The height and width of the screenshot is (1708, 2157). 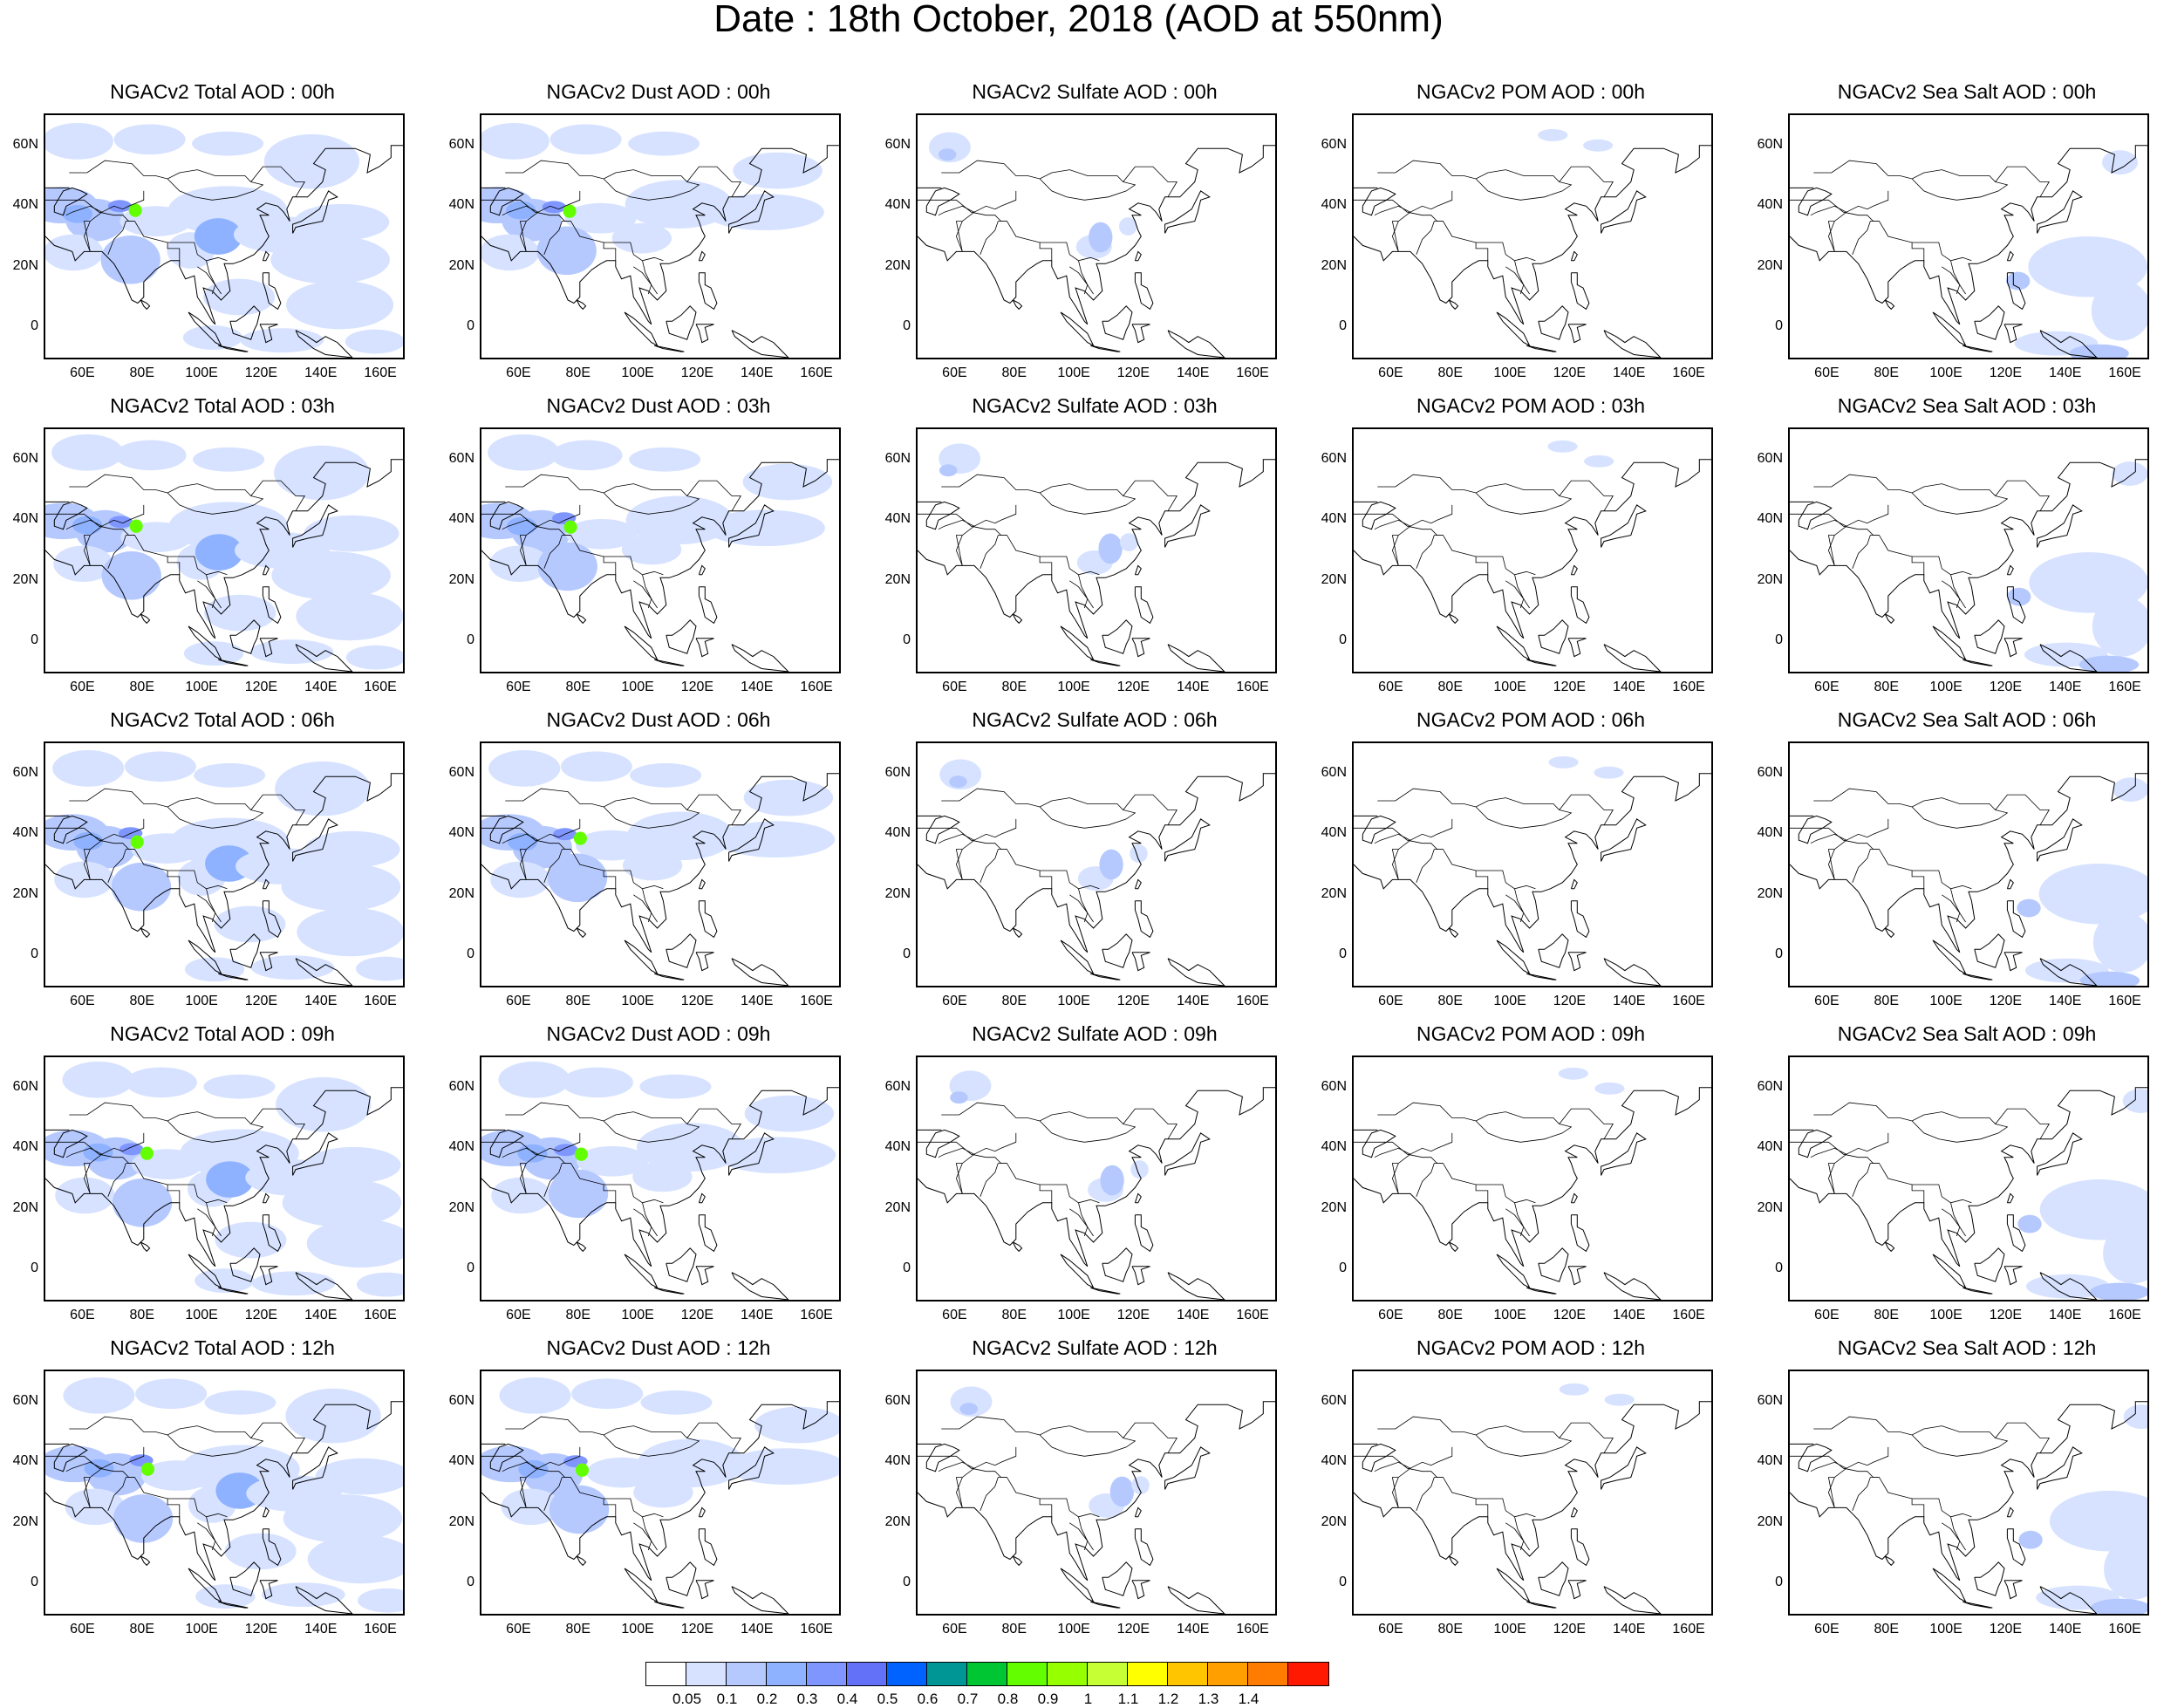 I want to click on panel-title: NGACv2 Sulfate AOD : 03h, so click(x=1095, y=405).